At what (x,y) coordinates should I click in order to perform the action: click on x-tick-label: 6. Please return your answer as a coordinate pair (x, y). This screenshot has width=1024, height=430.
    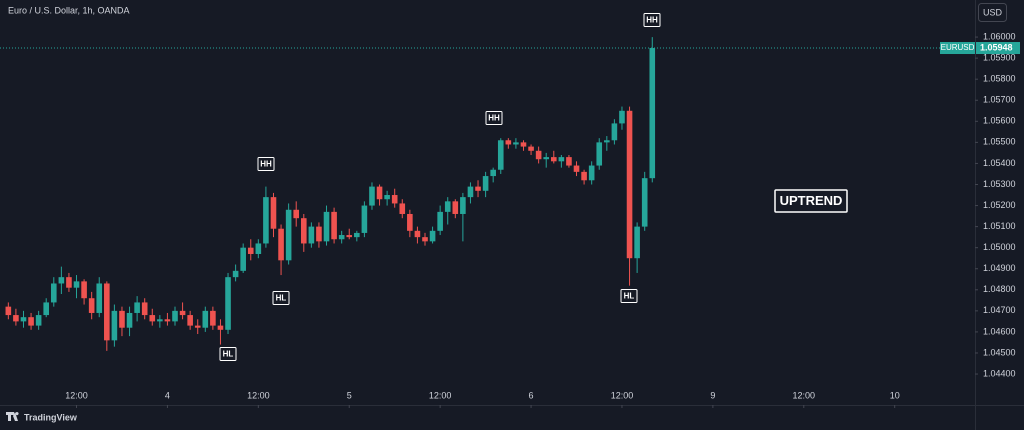
    Looking at the image, I should click on (531, 395).